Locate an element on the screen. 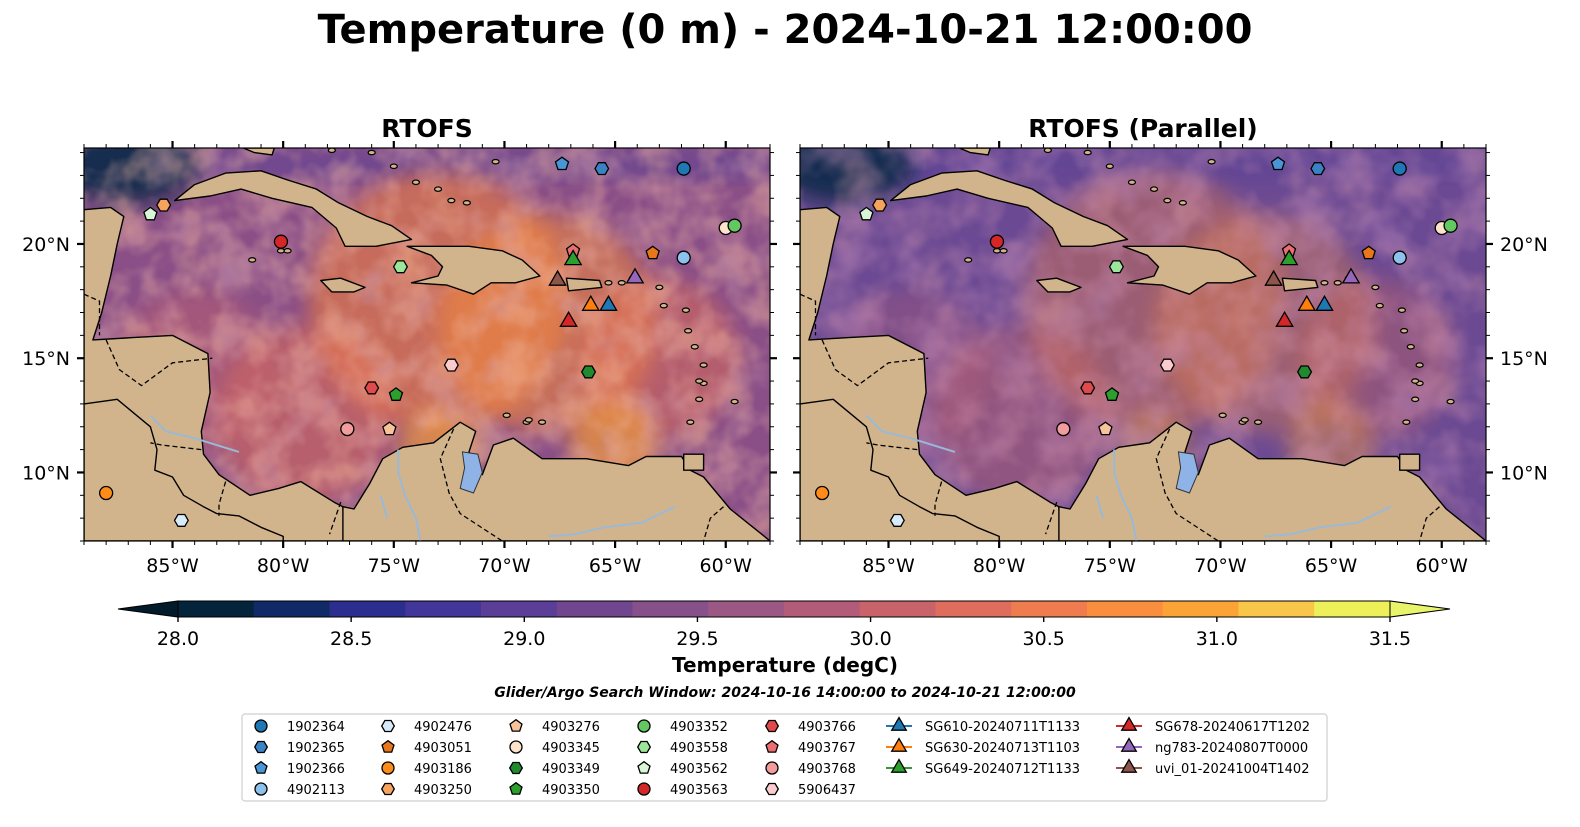 This screenshot has height=827, width=1580. colorbar-frame is located at coordinates (784, 609).